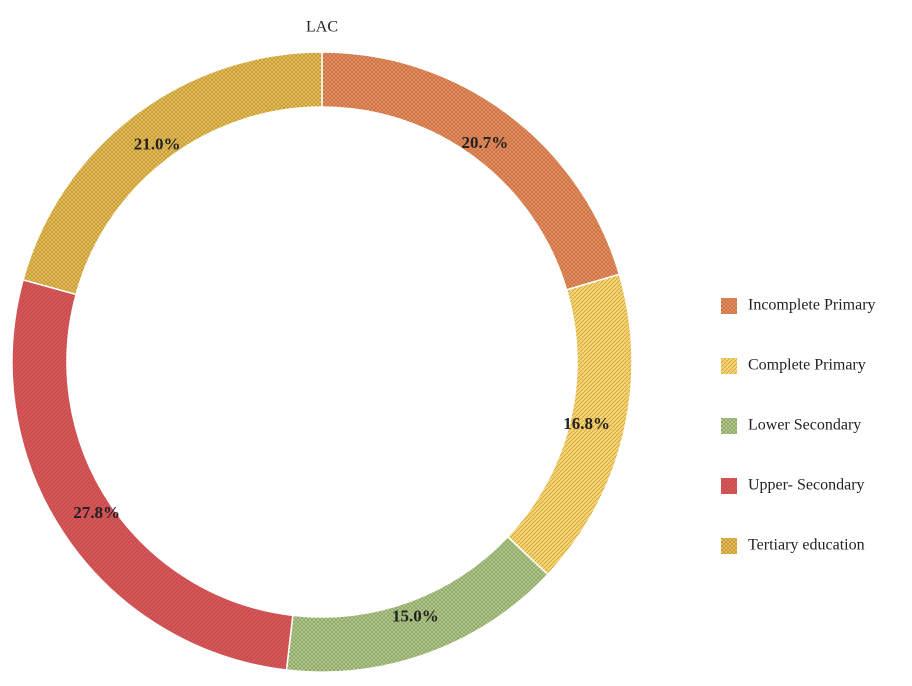  I want to click on legend-label: Complete Primary, so click(807, 365).